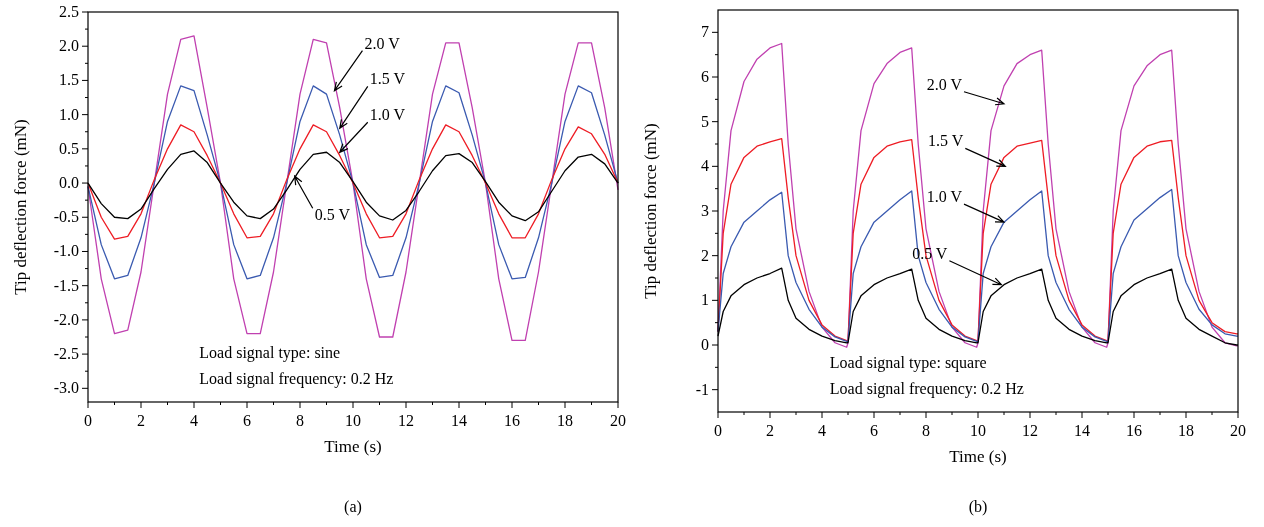  Describe the element at coordinates (978, 265) in the screenshot. I see `line-series` at that location.